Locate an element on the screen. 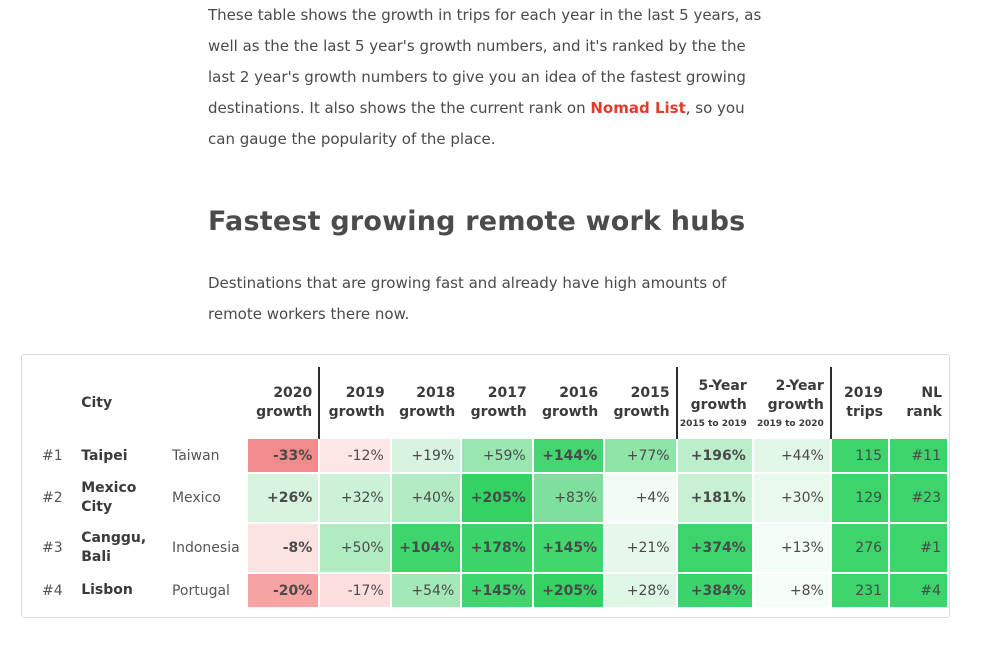 The width and height of the screenshot is (1000, 650). cell-2018-growth: +19% is located at coordinates (426, 456).